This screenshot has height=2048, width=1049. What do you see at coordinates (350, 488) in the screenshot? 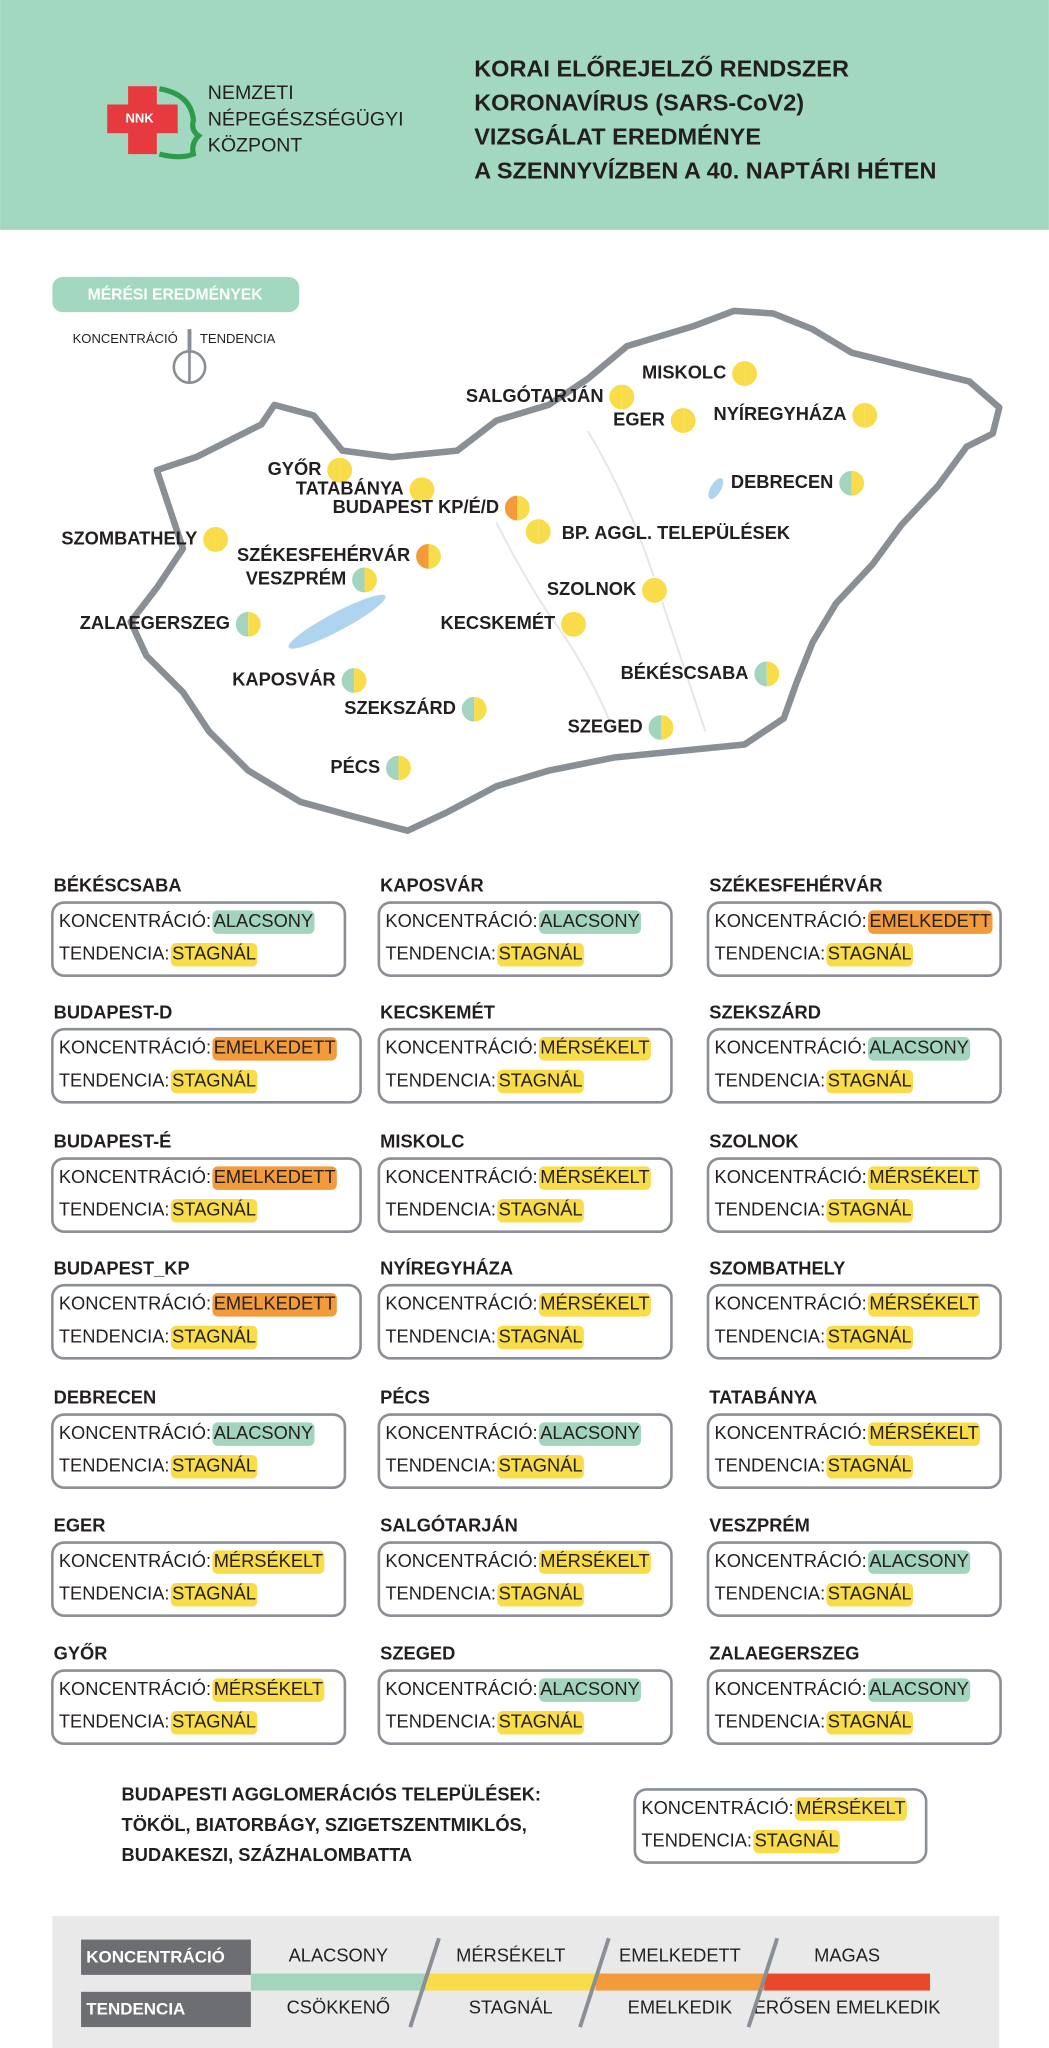
I see `city-label: TATABÁNYA` at bounding box center [350, 488].